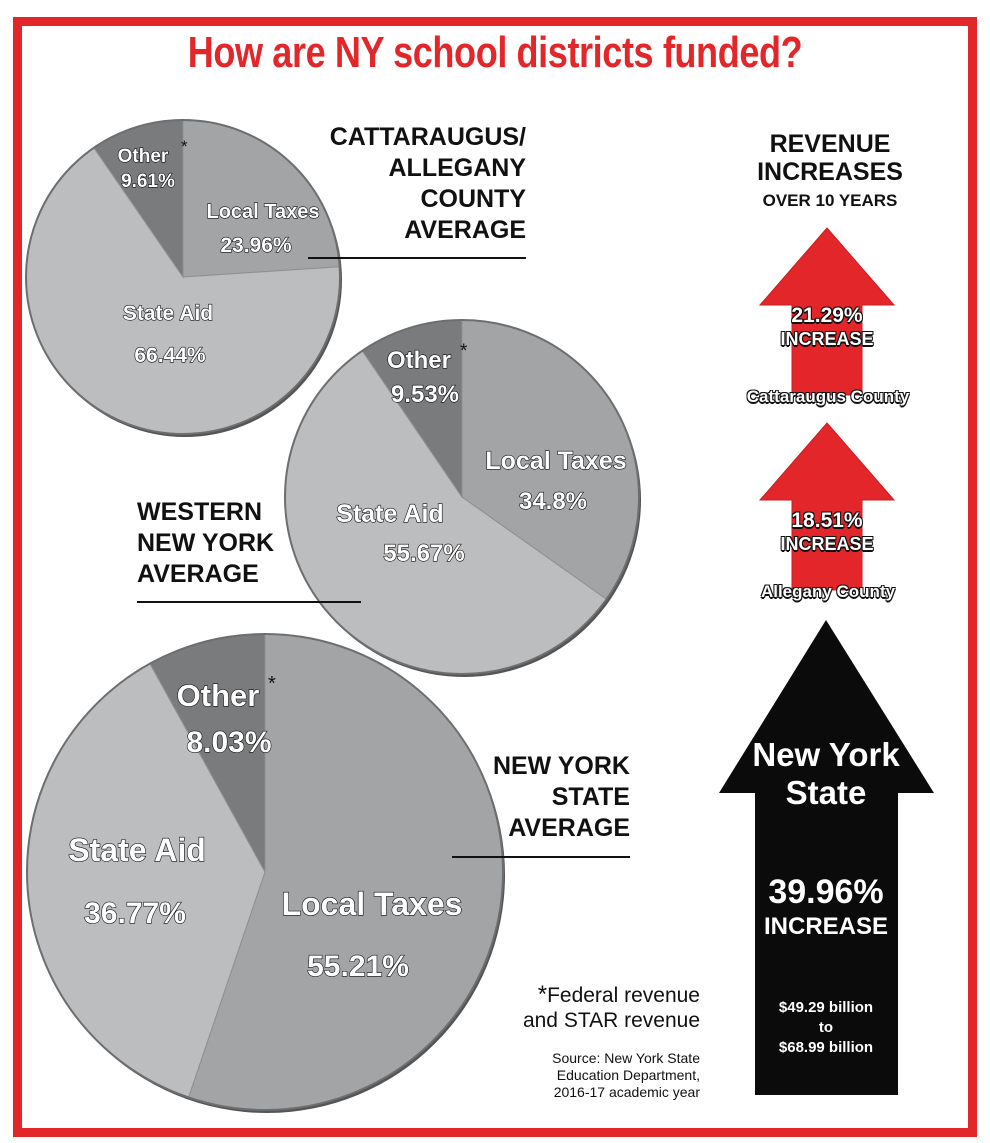 The height and width of the screenshot is (1143, 990). I want to click on revenue-title: REVENUE INCREASES, so click(830, 158).